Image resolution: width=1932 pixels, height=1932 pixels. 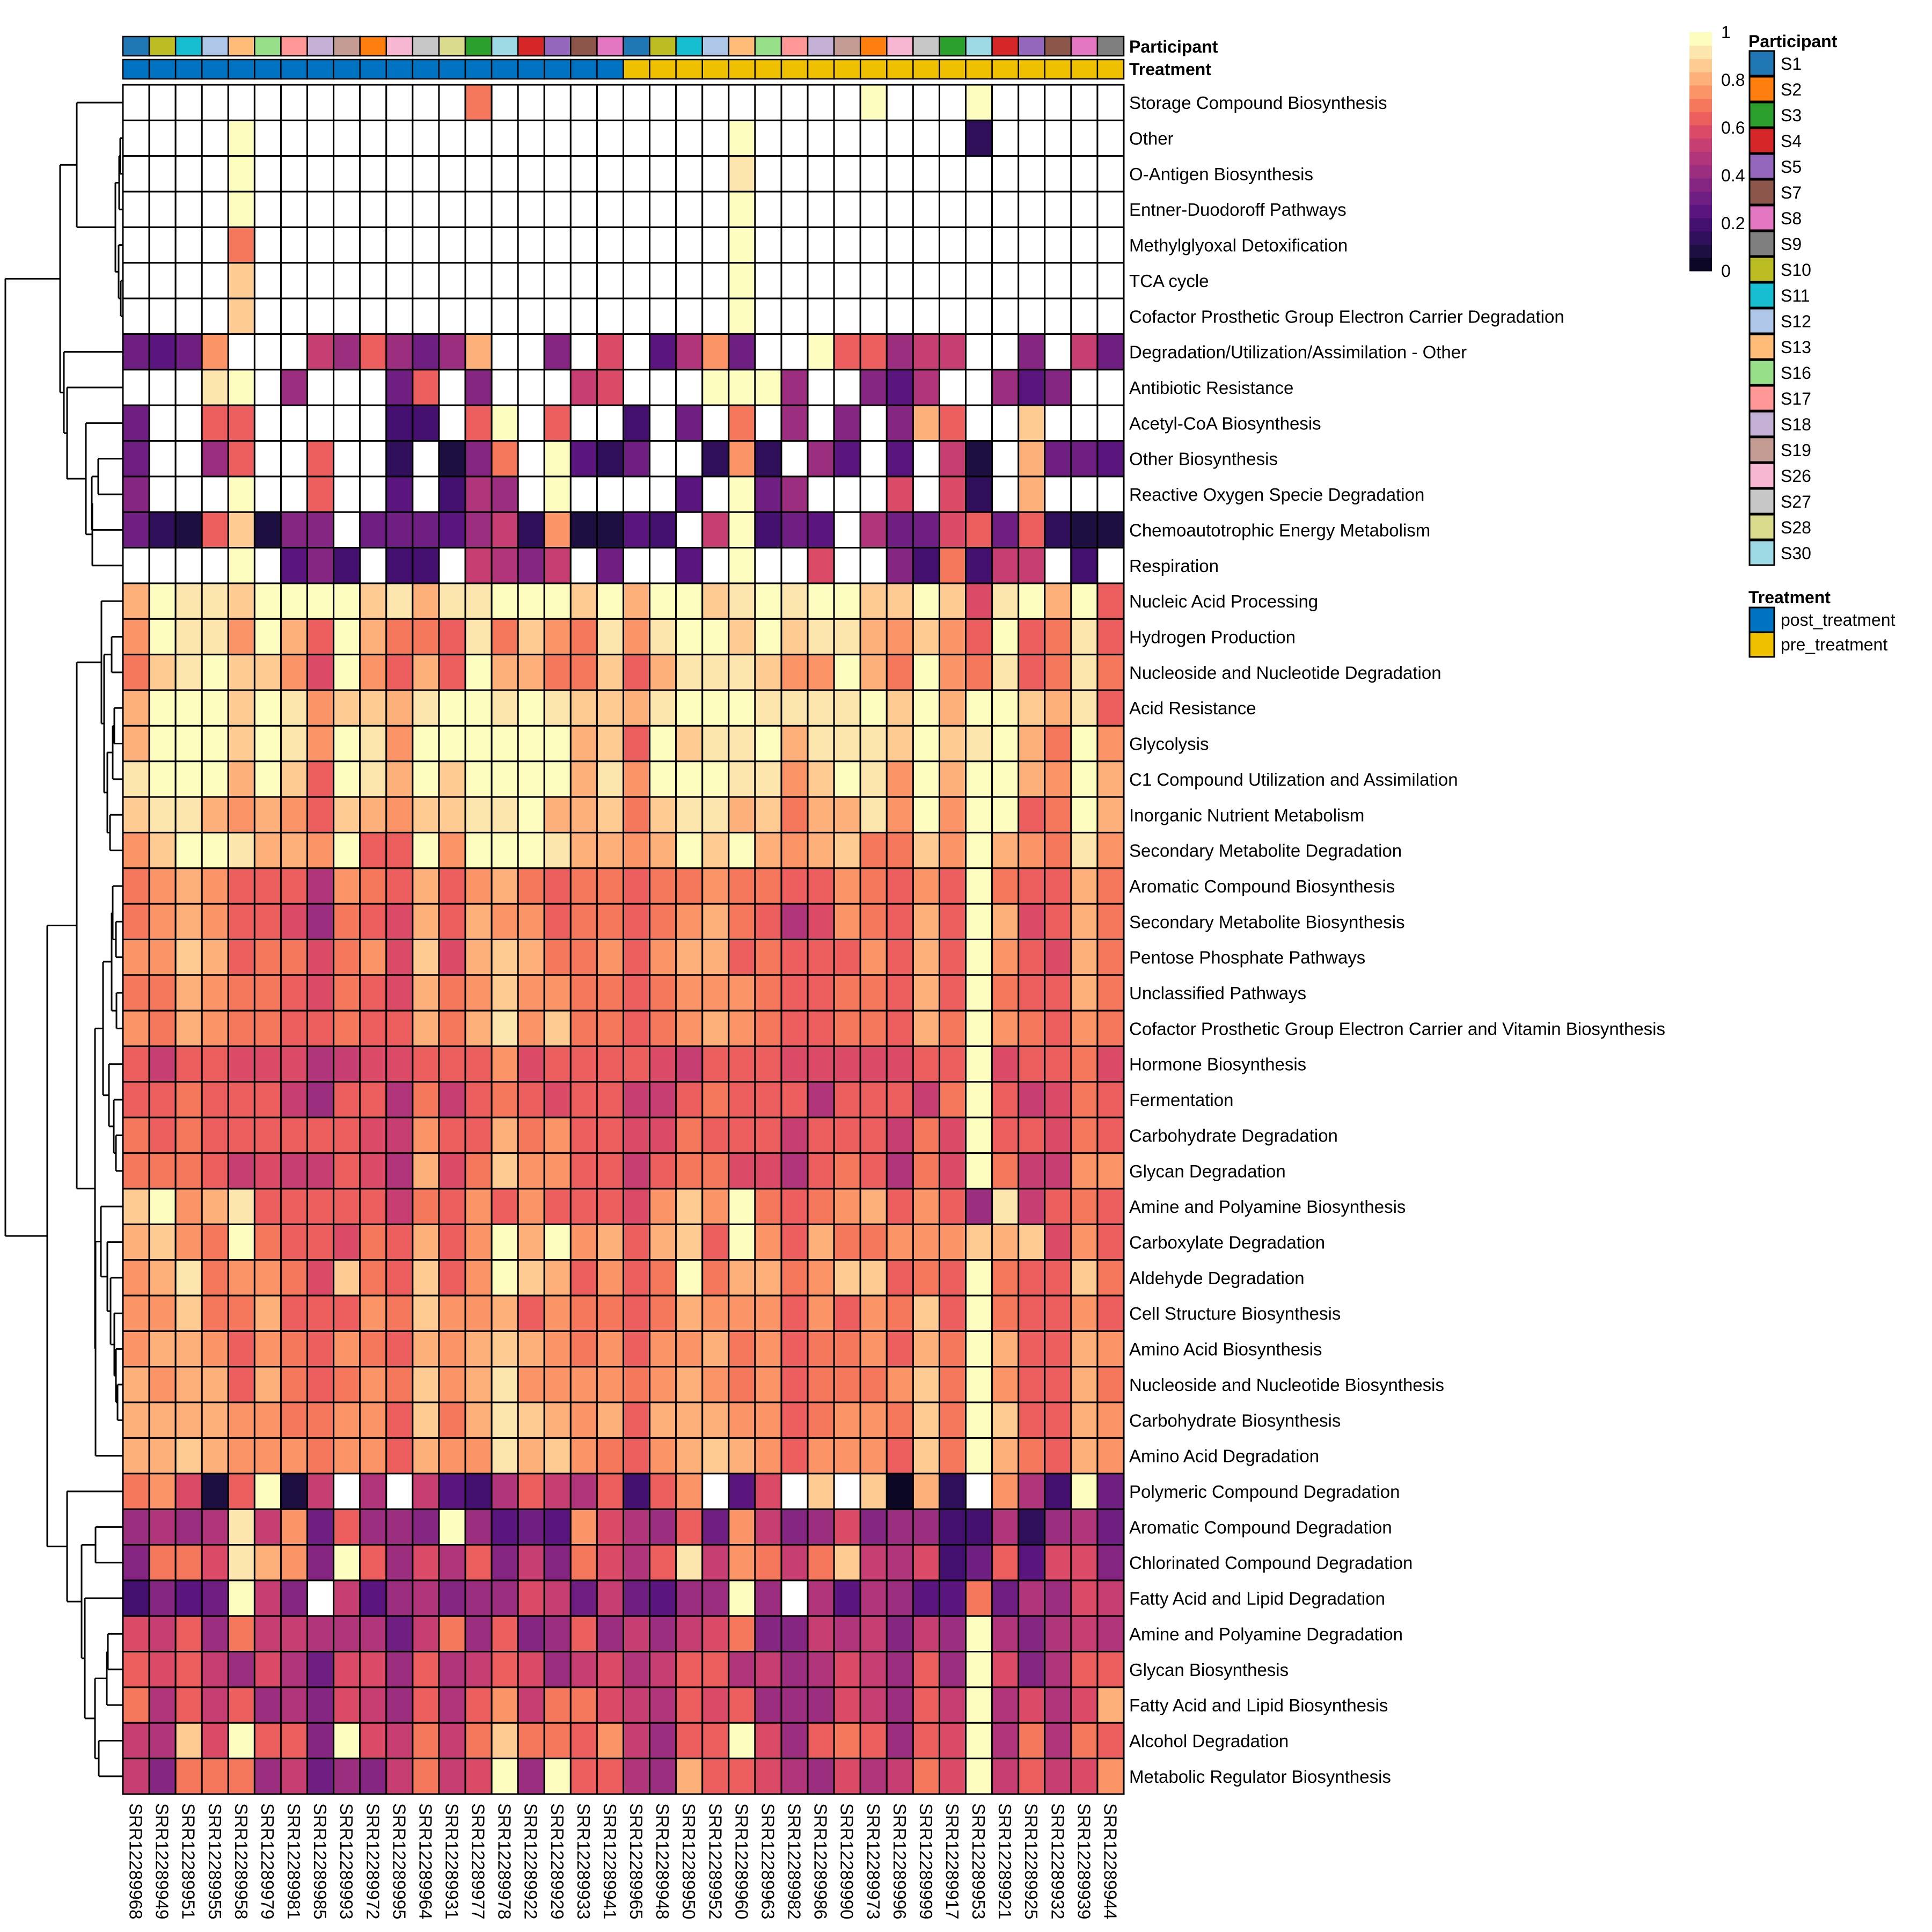 What do you see at coordinates (1761, 140) in the screenshot?
I see `participant-legend-swatch` at bounding box center [1761, 140].